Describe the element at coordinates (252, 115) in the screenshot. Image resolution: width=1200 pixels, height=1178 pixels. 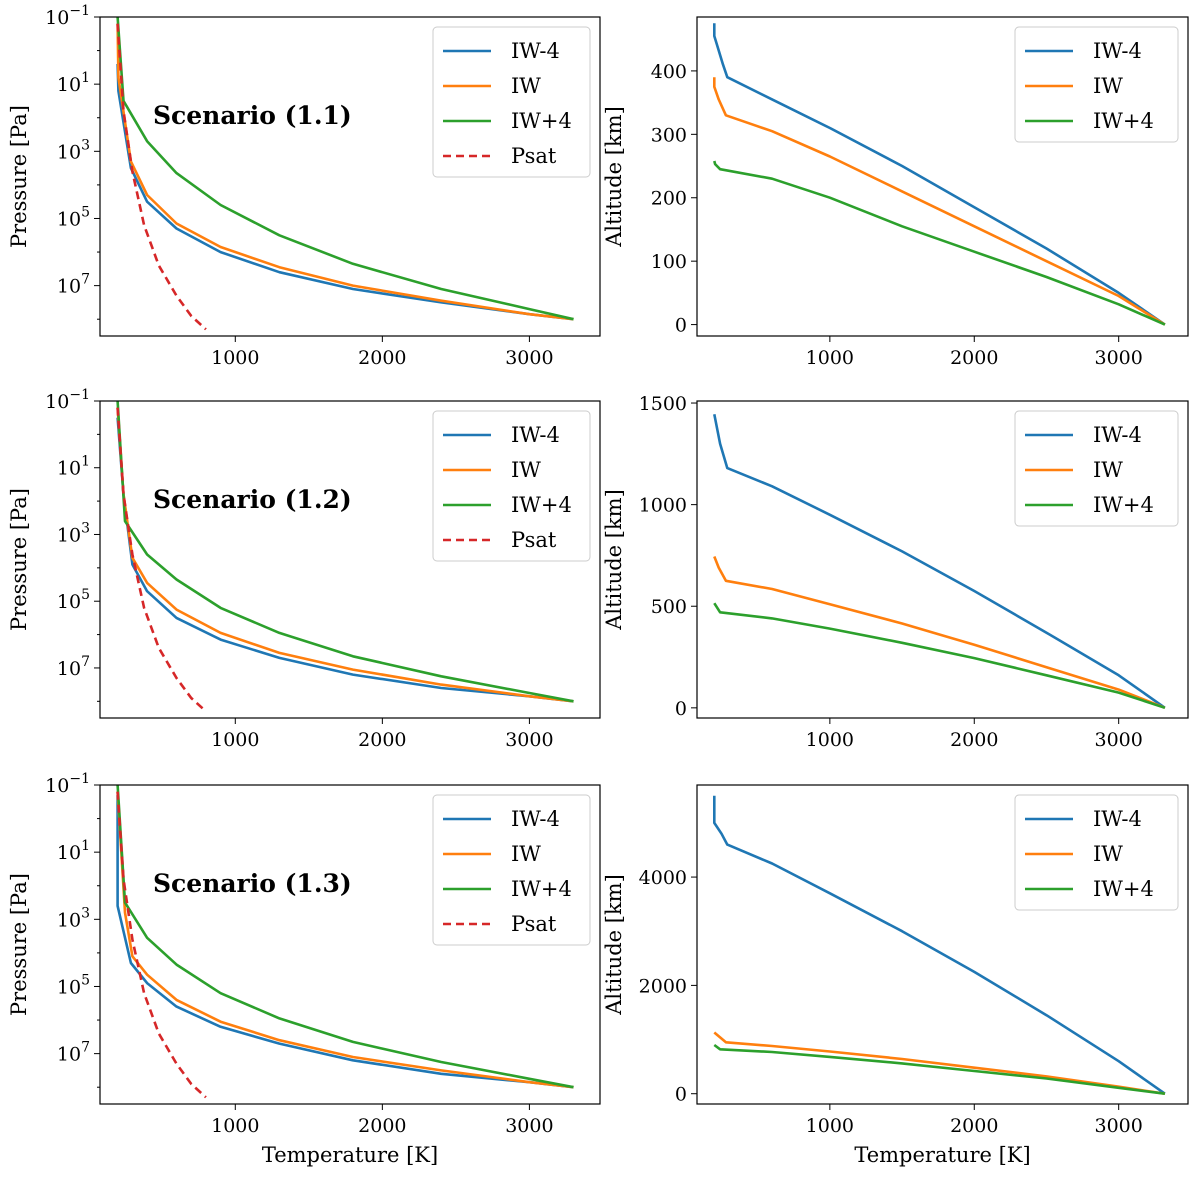
I see `scenario-annotation: Scenario (1.1)` at that location.